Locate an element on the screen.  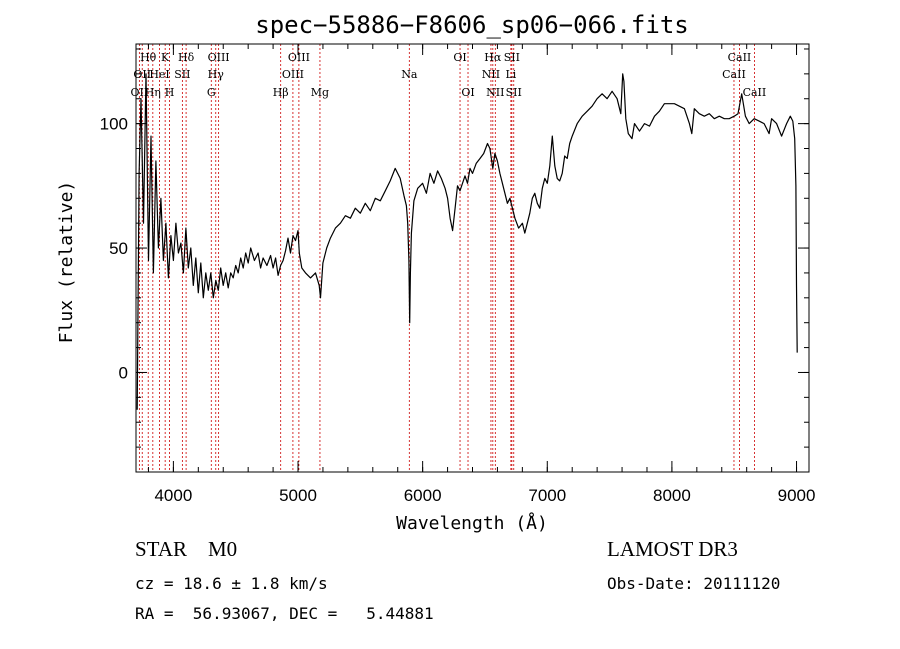
line-label-6: H is located at coordinates (170, 92).